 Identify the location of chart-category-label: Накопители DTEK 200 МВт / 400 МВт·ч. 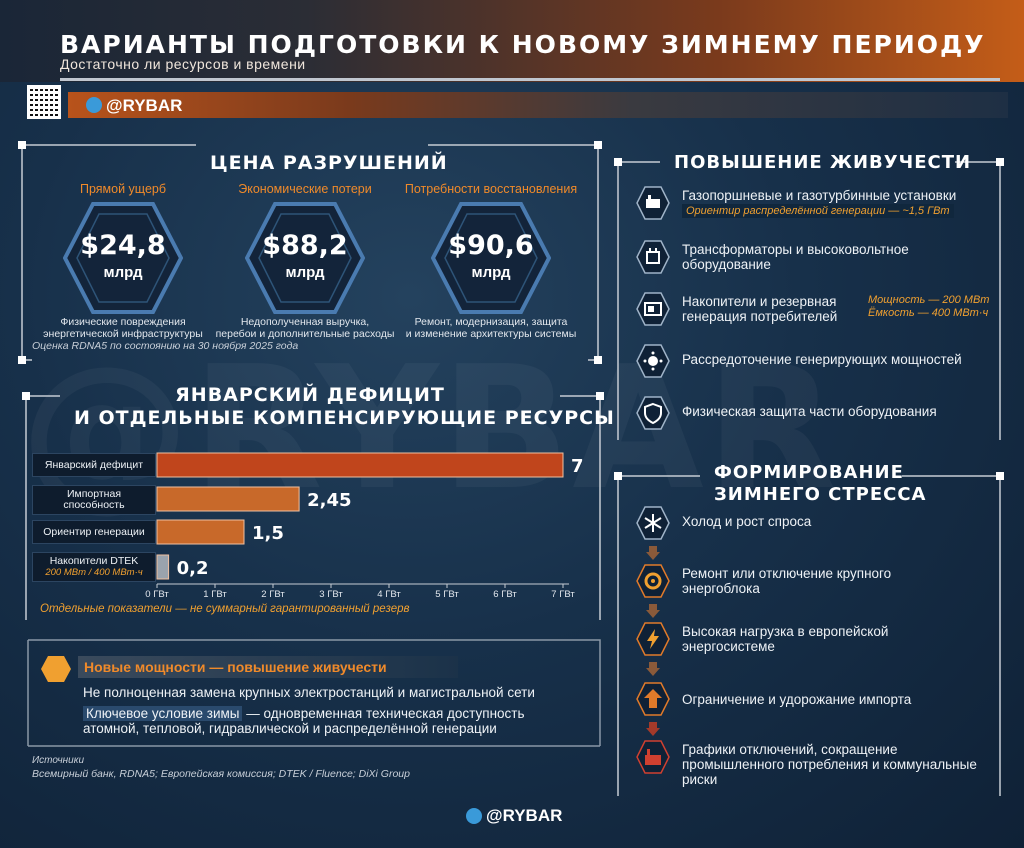
(94, 567).